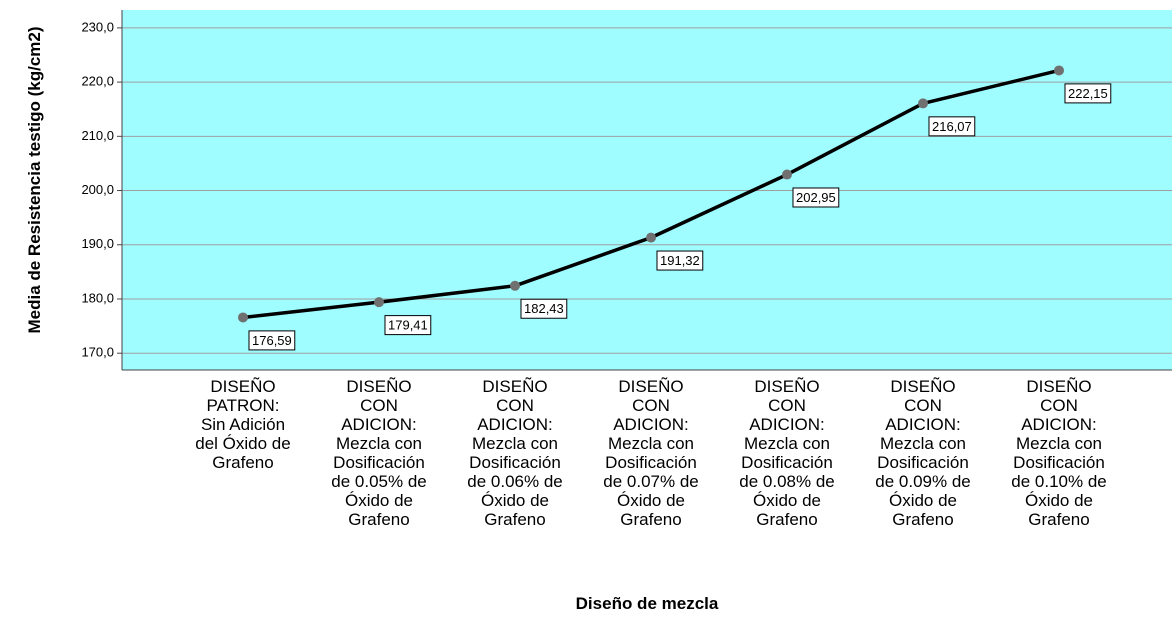 The image size is (1172, 619). Describe the element at coordinates (97, 352) in the screenshot. I see `y-tick-label: 170,0` at that location.